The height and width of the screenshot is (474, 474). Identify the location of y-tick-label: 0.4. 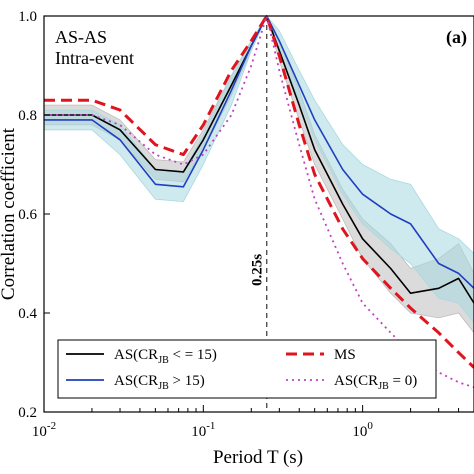
(27, 314).